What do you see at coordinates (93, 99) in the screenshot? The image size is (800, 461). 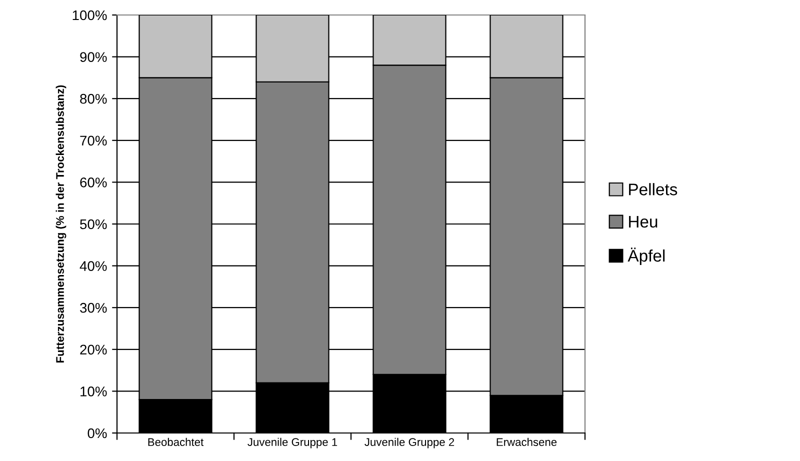 I see `y-tick-label: 80%` at bounding box center [93, 99].